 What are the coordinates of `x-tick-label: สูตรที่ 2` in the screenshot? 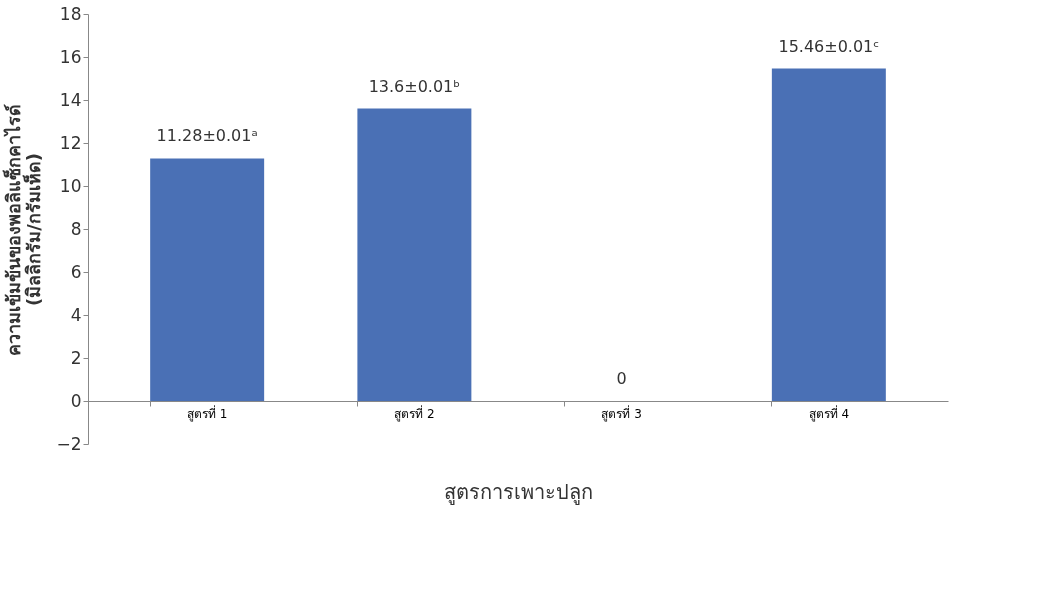 It's located at (414, 413).